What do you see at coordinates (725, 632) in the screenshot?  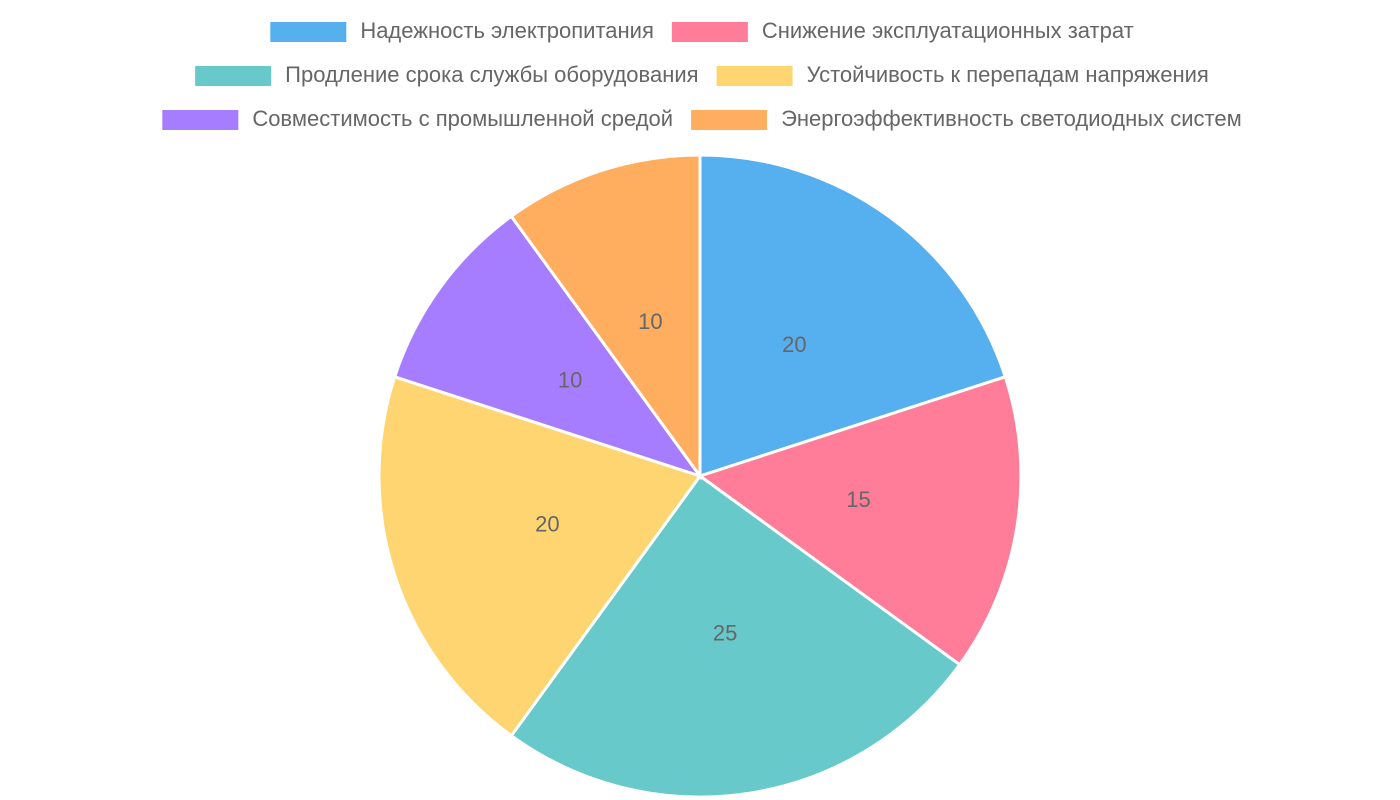 I see `data-label: 25` at bounding box center [725, 632].